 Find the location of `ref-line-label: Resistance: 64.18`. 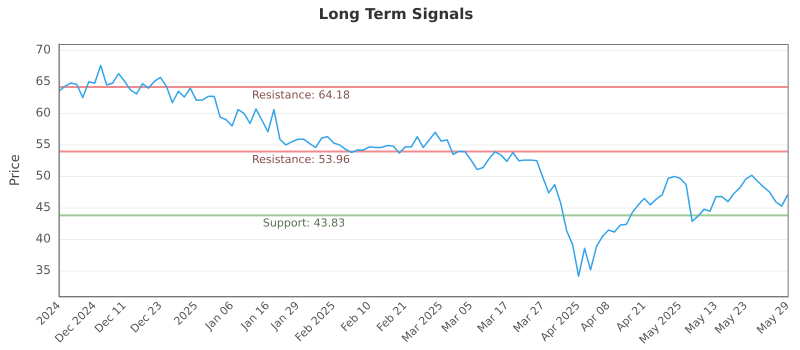

ref-line-label: Resistance: 64.18 is located at coordinates (301, 95).